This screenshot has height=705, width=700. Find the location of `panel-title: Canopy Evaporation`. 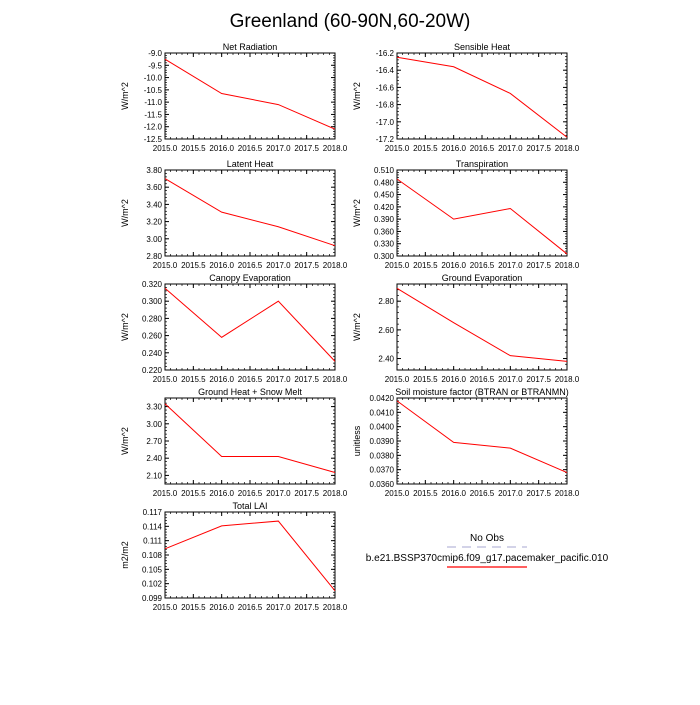

panel-title: Canopy Evaporation is located at coordinates (250, 278).